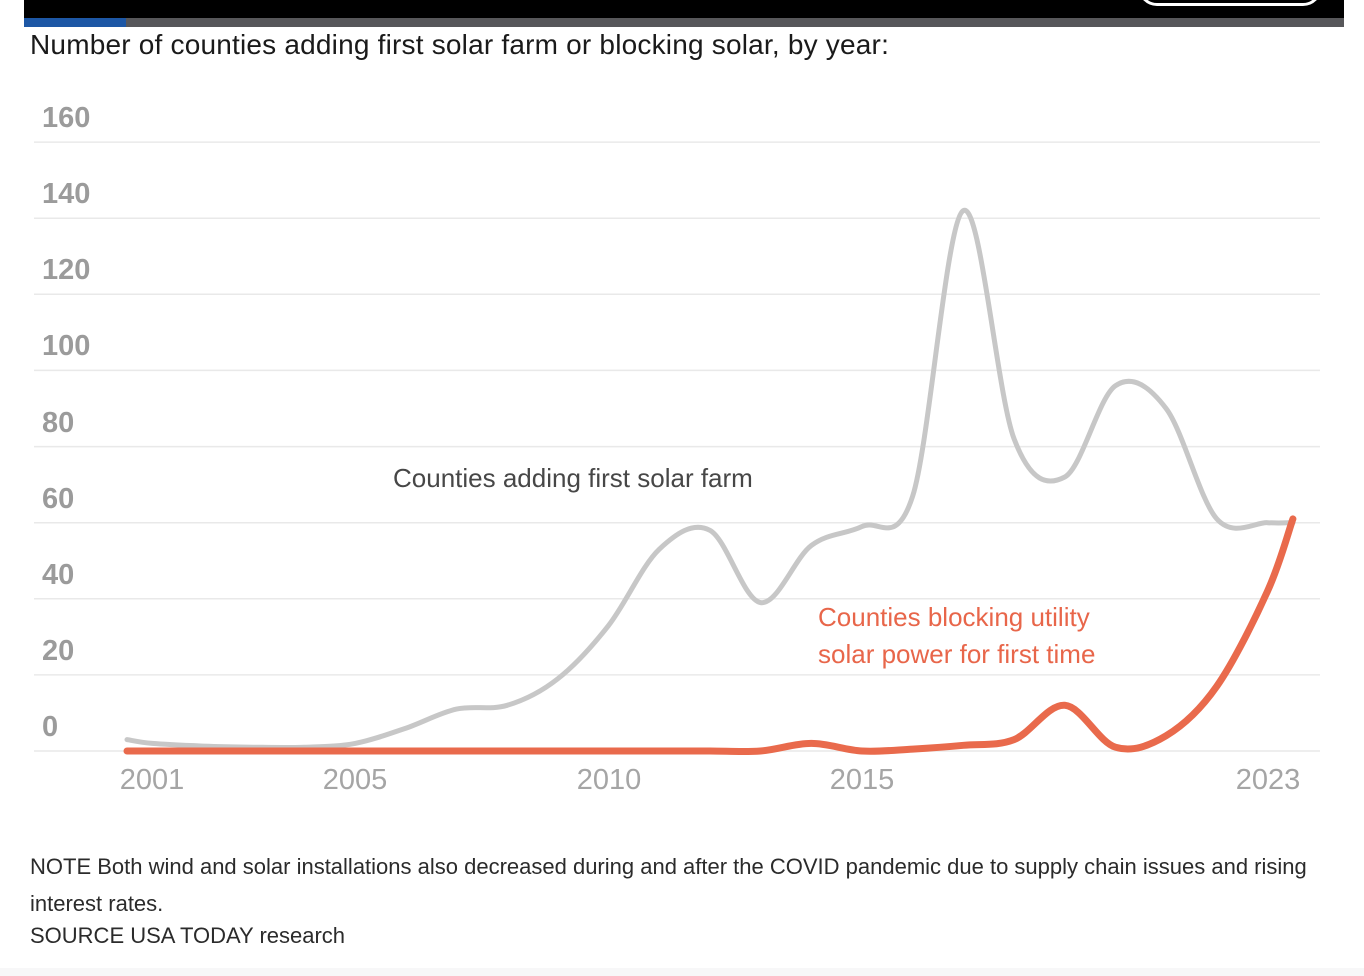 This screenshot has height=976, width=1364. I want to click on series-label-blocking-line2: solar power for first time, so click(957, 654).